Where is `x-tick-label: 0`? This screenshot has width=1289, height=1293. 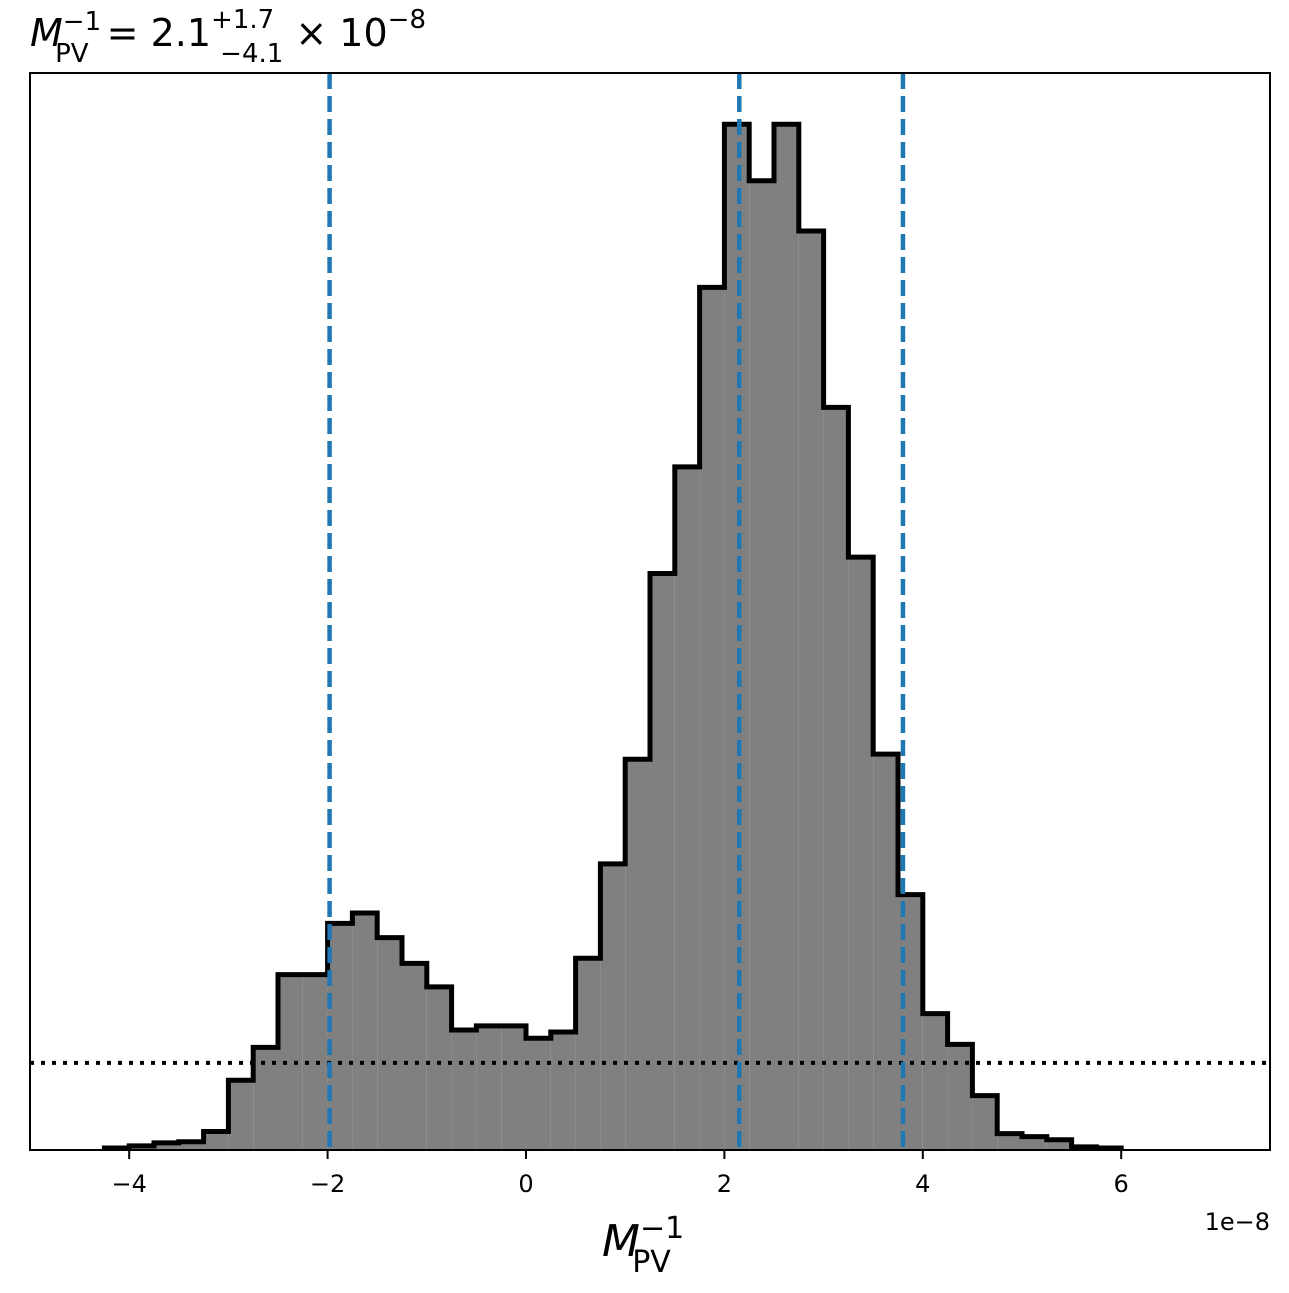 x-tick-label: 0 is located at coordinates (525, 1184).